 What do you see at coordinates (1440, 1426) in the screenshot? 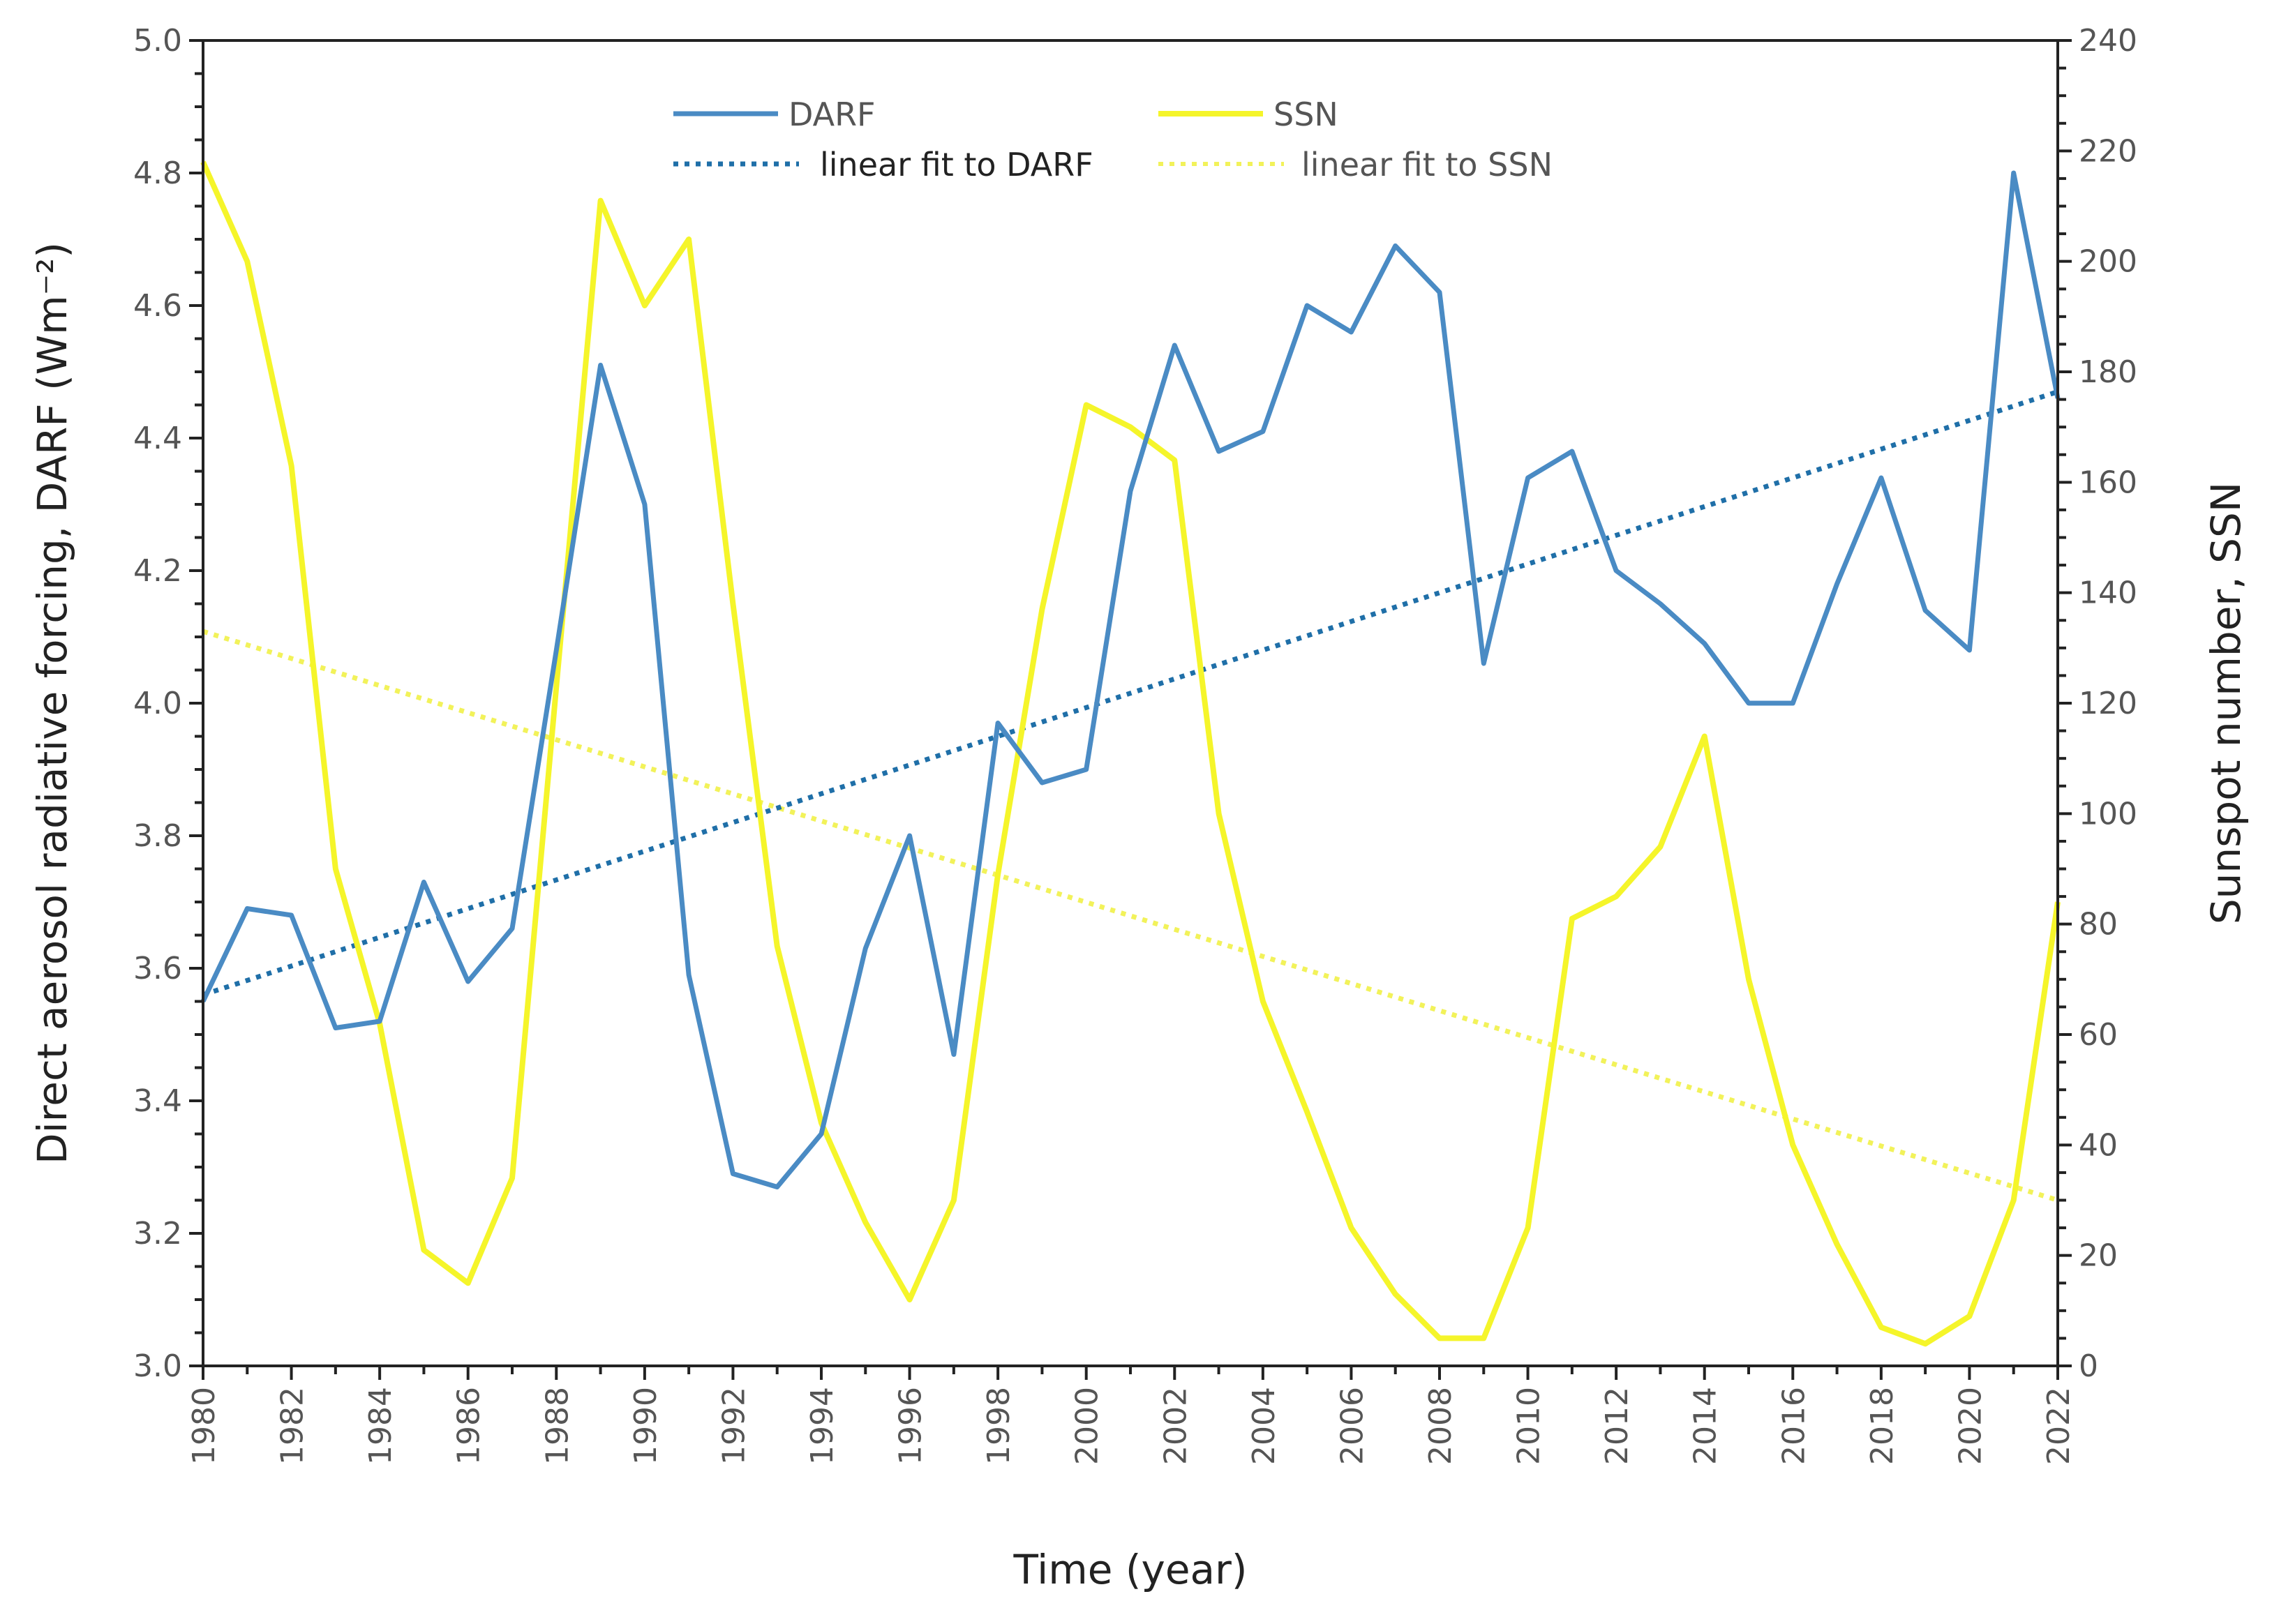
I see `x-tick-label: 2008` at bounding box center [1440, 1426].